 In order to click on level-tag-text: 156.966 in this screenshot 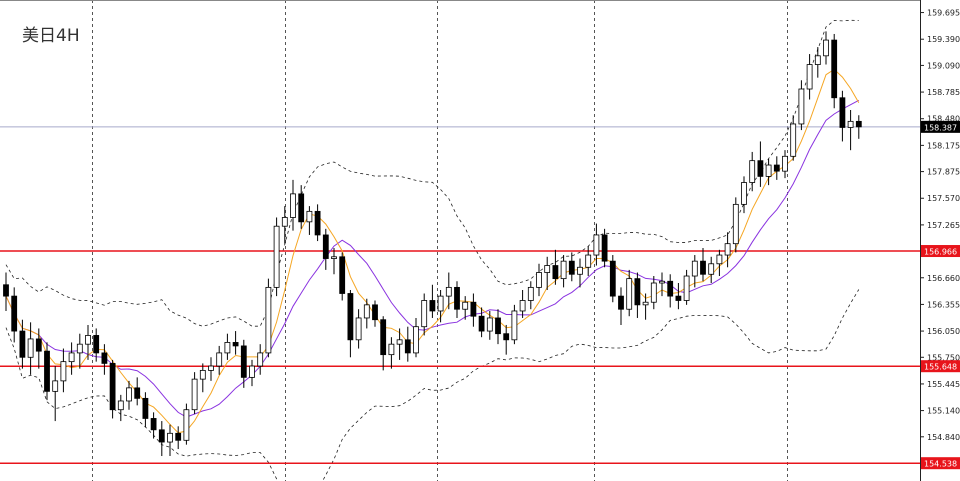, I will do `click(940, 252)`.